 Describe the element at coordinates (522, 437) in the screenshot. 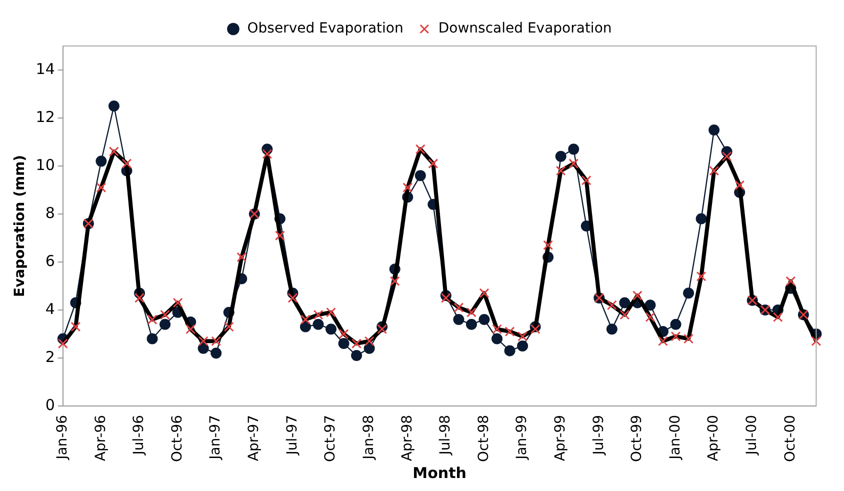

I see `x-tick-label: Jan-99` at that location.